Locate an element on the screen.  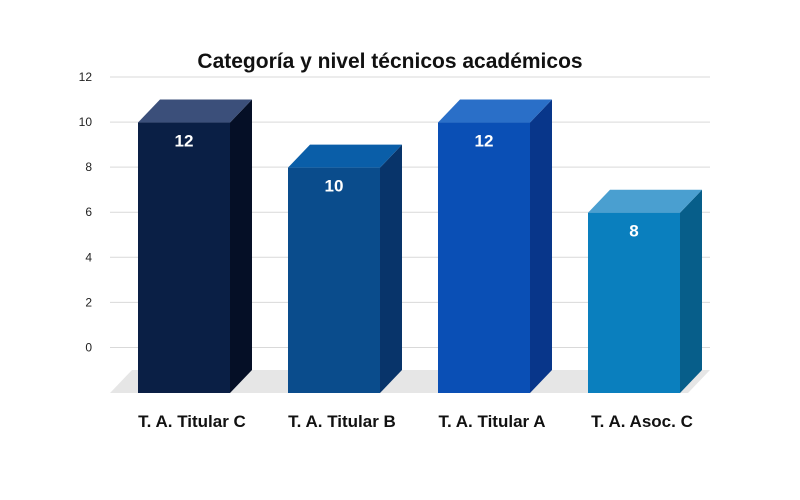
x-category-label: T. A. Titular B is located at coordinates (342, 421).